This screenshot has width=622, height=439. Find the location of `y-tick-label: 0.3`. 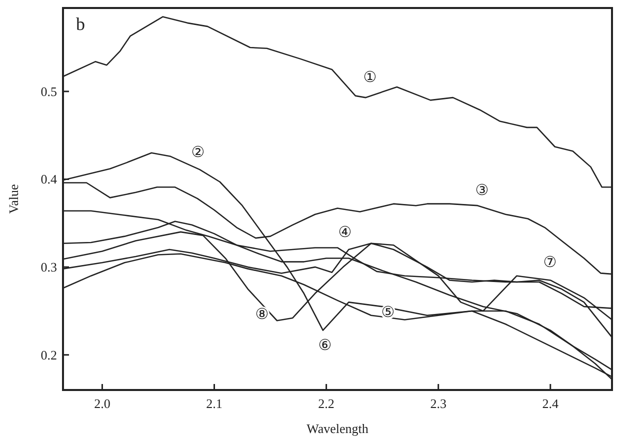

y-tick-label: 0.3 is located at coordinates (48, 267).